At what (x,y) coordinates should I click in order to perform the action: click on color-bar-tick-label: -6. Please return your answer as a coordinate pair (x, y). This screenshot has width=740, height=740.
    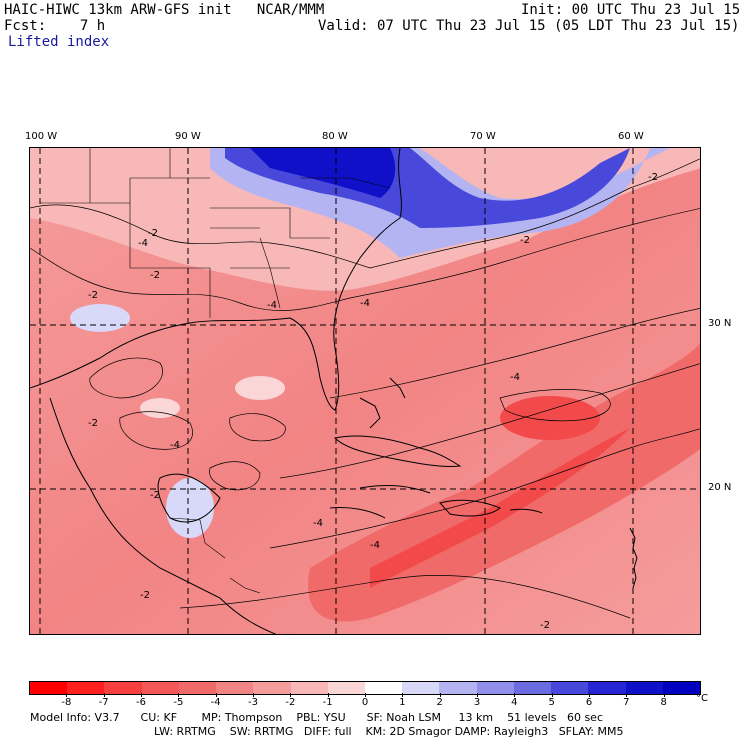
    Looking at the image, I should click on (141, 702).